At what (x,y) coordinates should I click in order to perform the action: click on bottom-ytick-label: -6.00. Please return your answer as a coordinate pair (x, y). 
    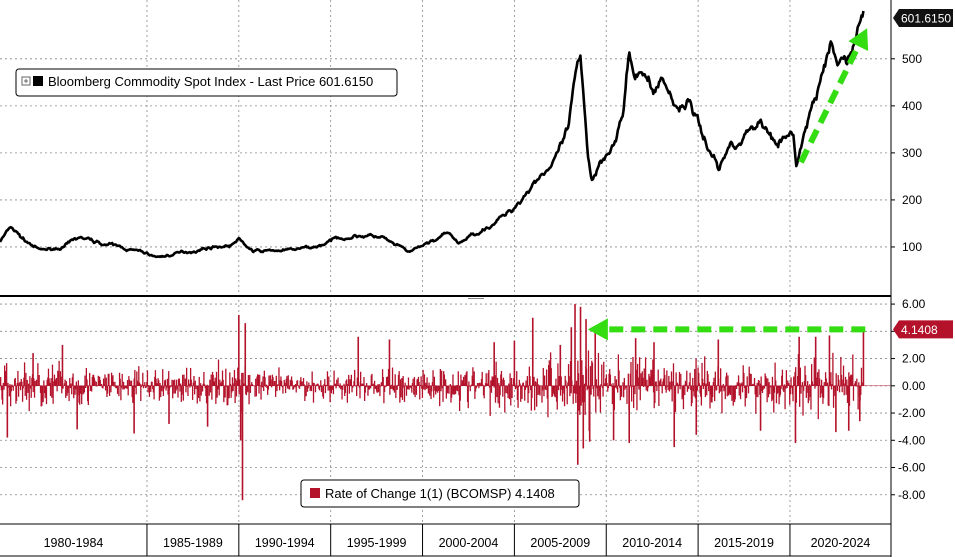
    Looking at the image, I should click on (912, 468).